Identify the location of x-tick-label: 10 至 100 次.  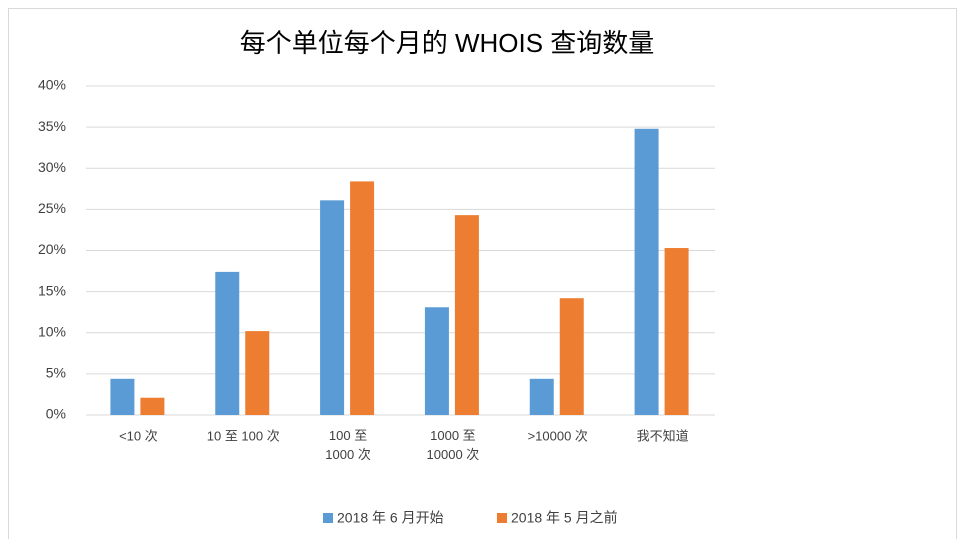
(243, 435).